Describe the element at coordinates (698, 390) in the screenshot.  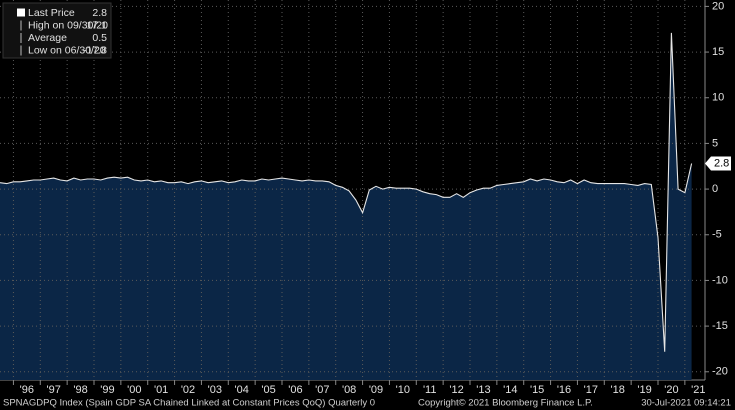
I see `x-tick-label: '21` at that location.